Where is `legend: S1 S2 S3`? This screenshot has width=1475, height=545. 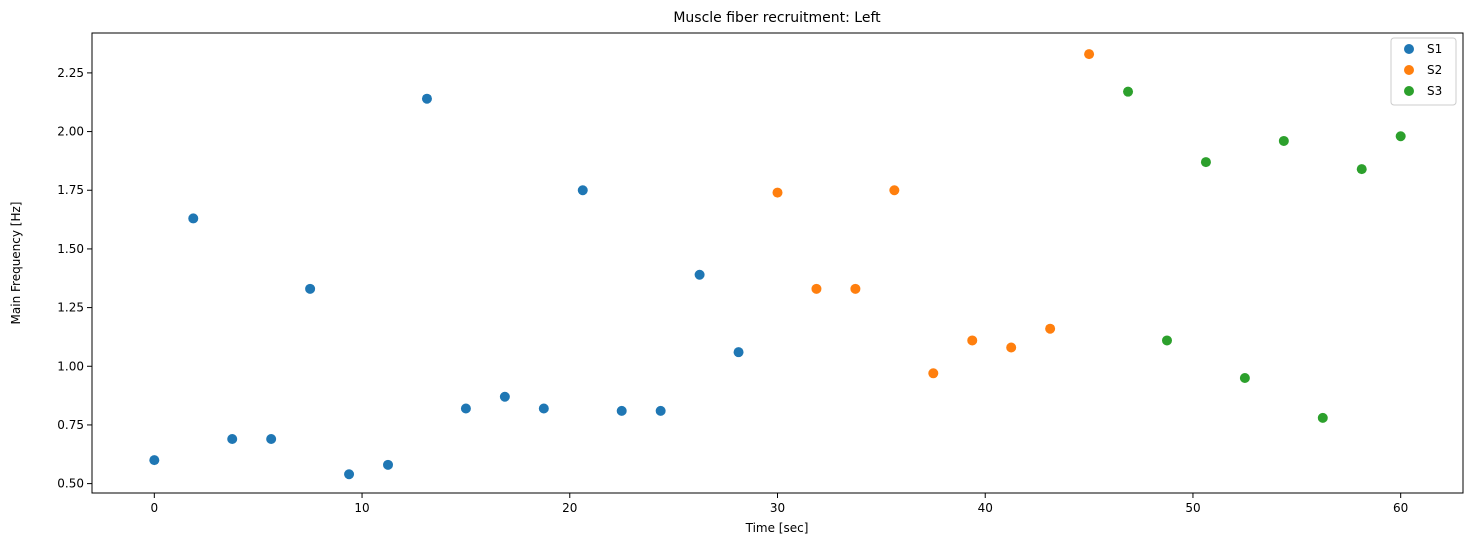
legend: S1 S2 S3 is located at coordinates (1423, 71).